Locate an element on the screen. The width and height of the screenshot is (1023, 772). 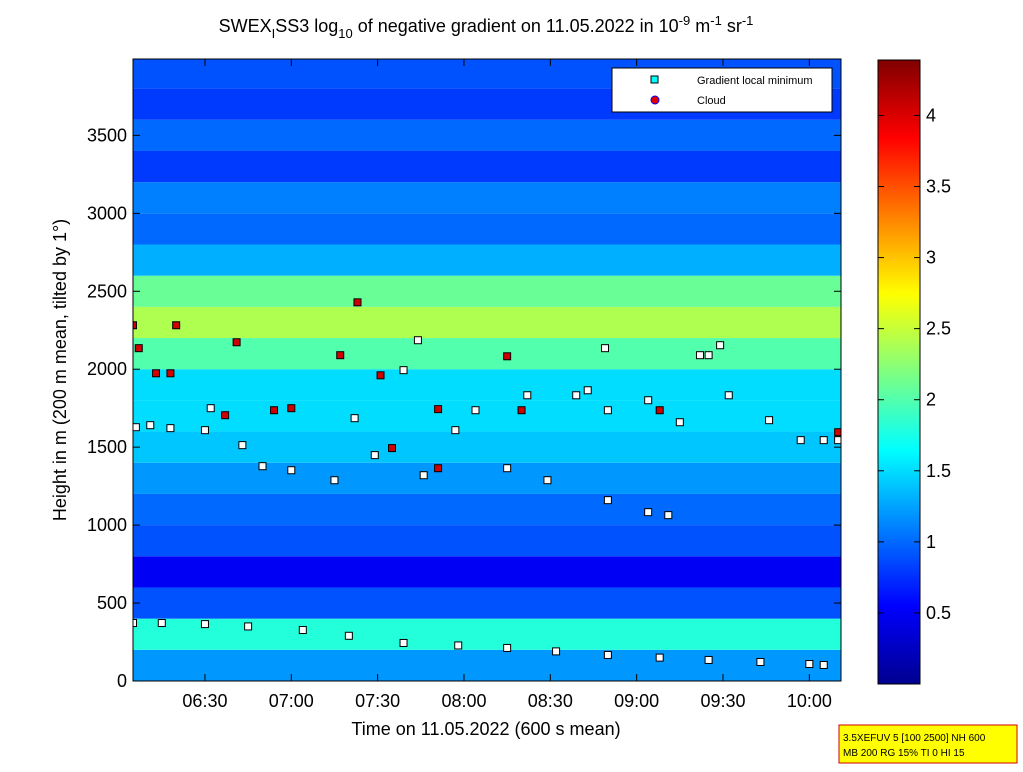
x-axis-label: Time on 11.05.2022 (600 s mean) is located at coordinates (485, 729).